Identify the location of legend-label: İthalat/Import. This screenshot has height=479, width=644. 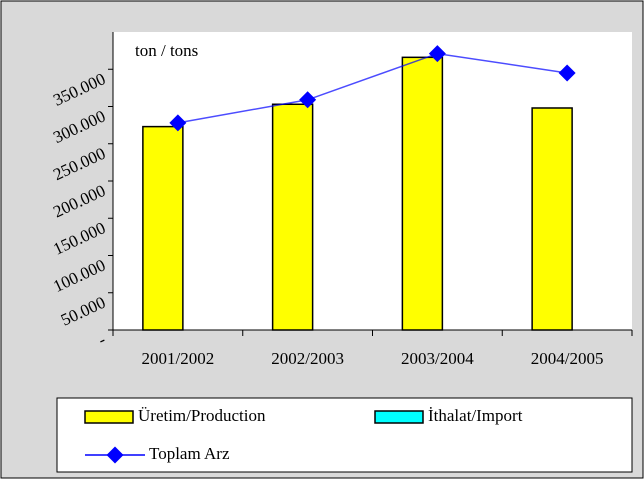
(475, 415).